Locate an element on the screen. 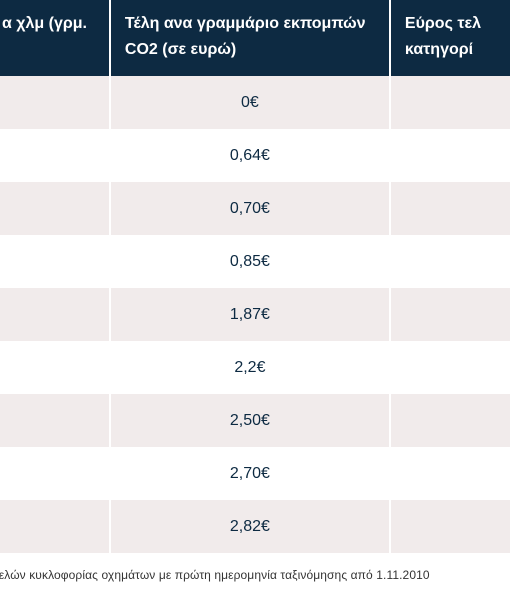 The height and width of the screenshot is (598, 530). table-row: 0,70€ is located at coordinates (255, 208).